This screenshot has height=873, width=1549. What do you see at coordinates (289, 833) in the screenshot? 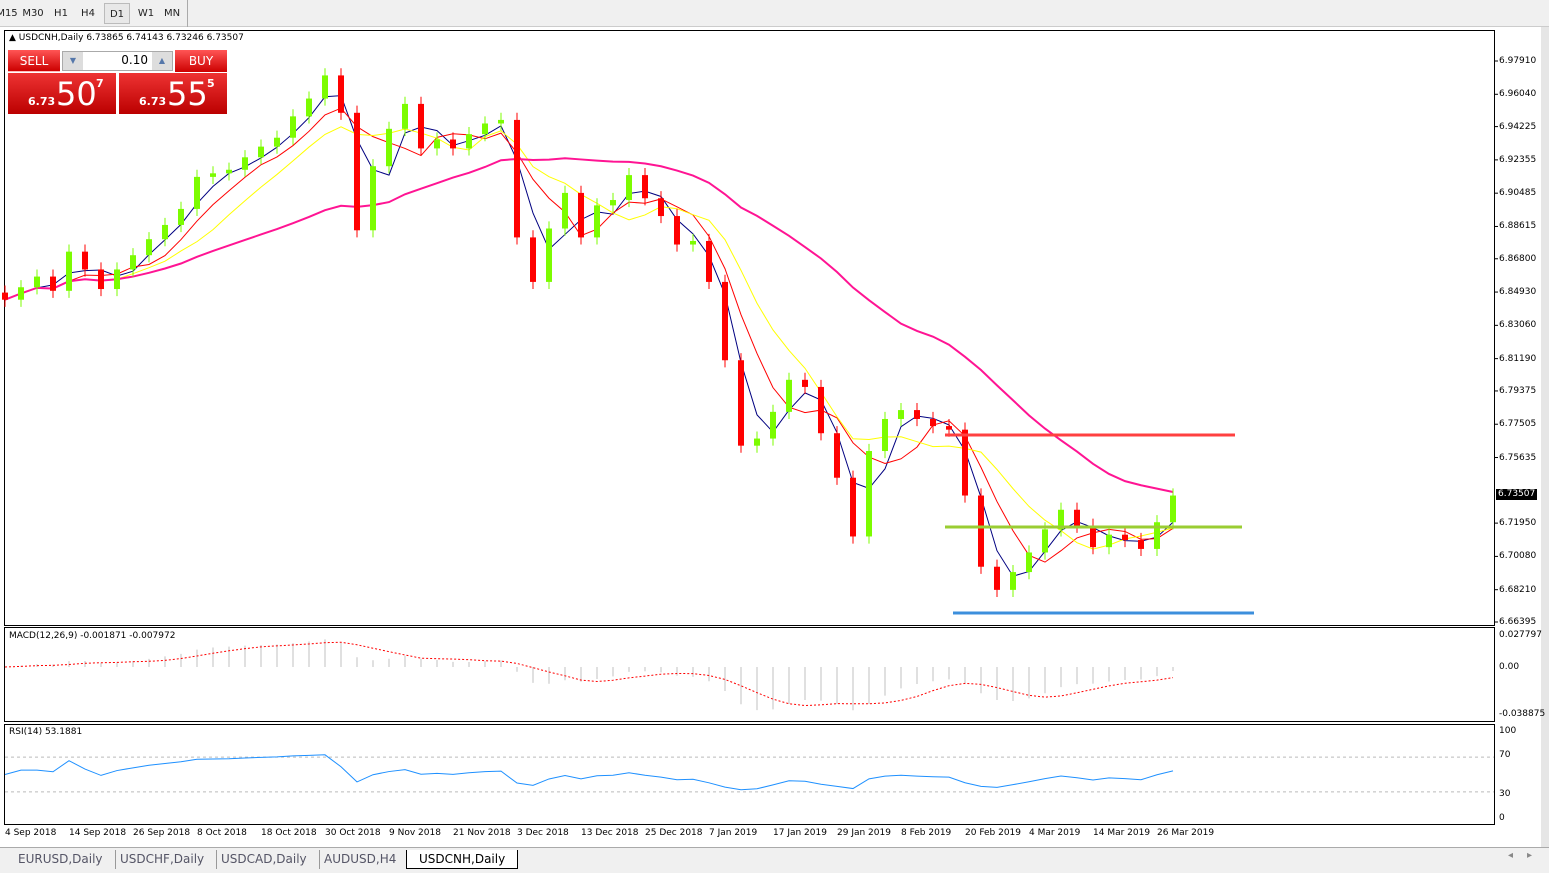
I see `date-tick-label: 18 Oct 2018` at bounding box center [289, 833].